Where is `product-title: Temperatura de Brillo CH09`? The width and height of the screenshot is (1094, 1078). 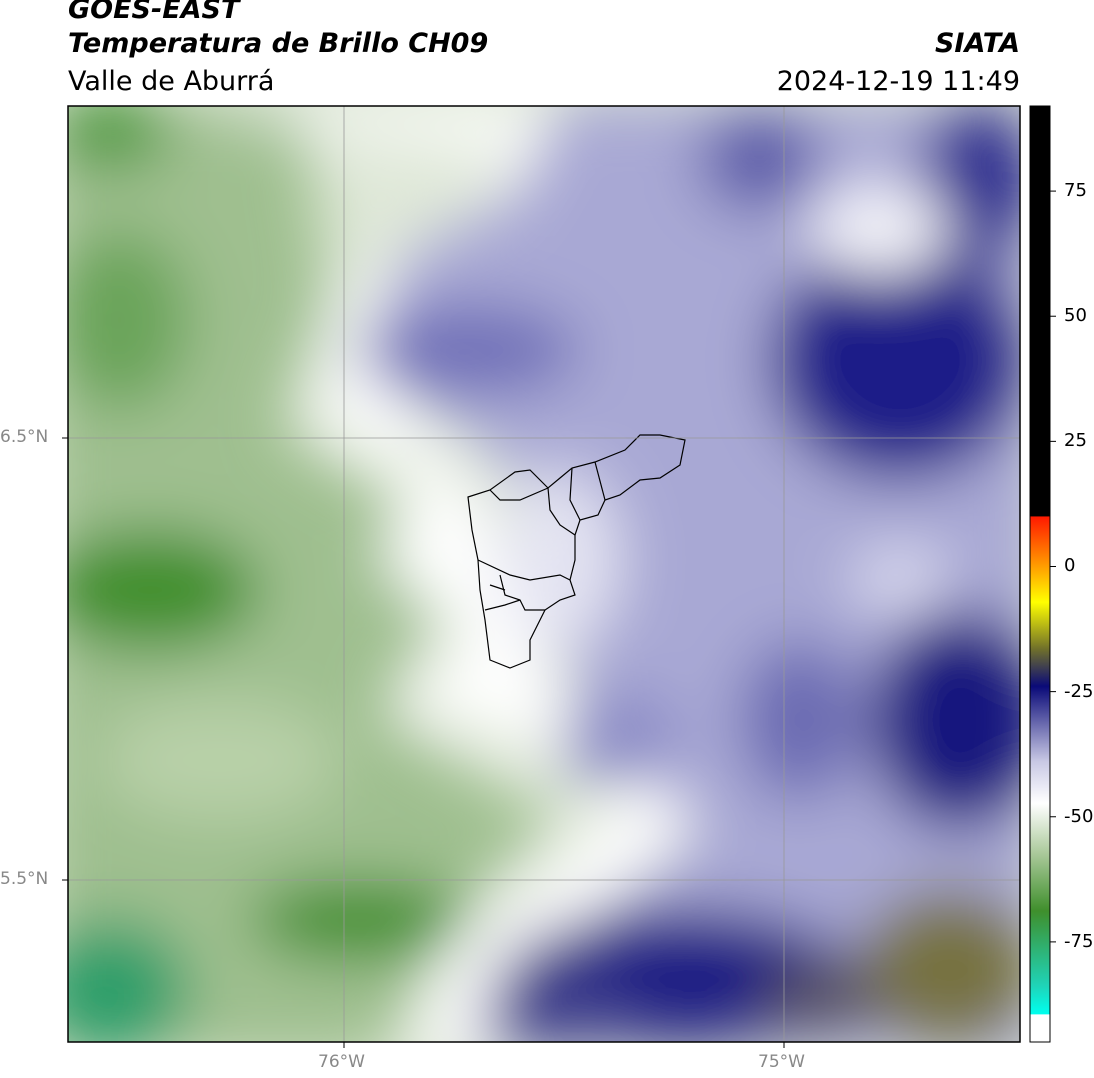
product-title: Temperatura de Brillo CH09 is located at coordinates (278, 43).